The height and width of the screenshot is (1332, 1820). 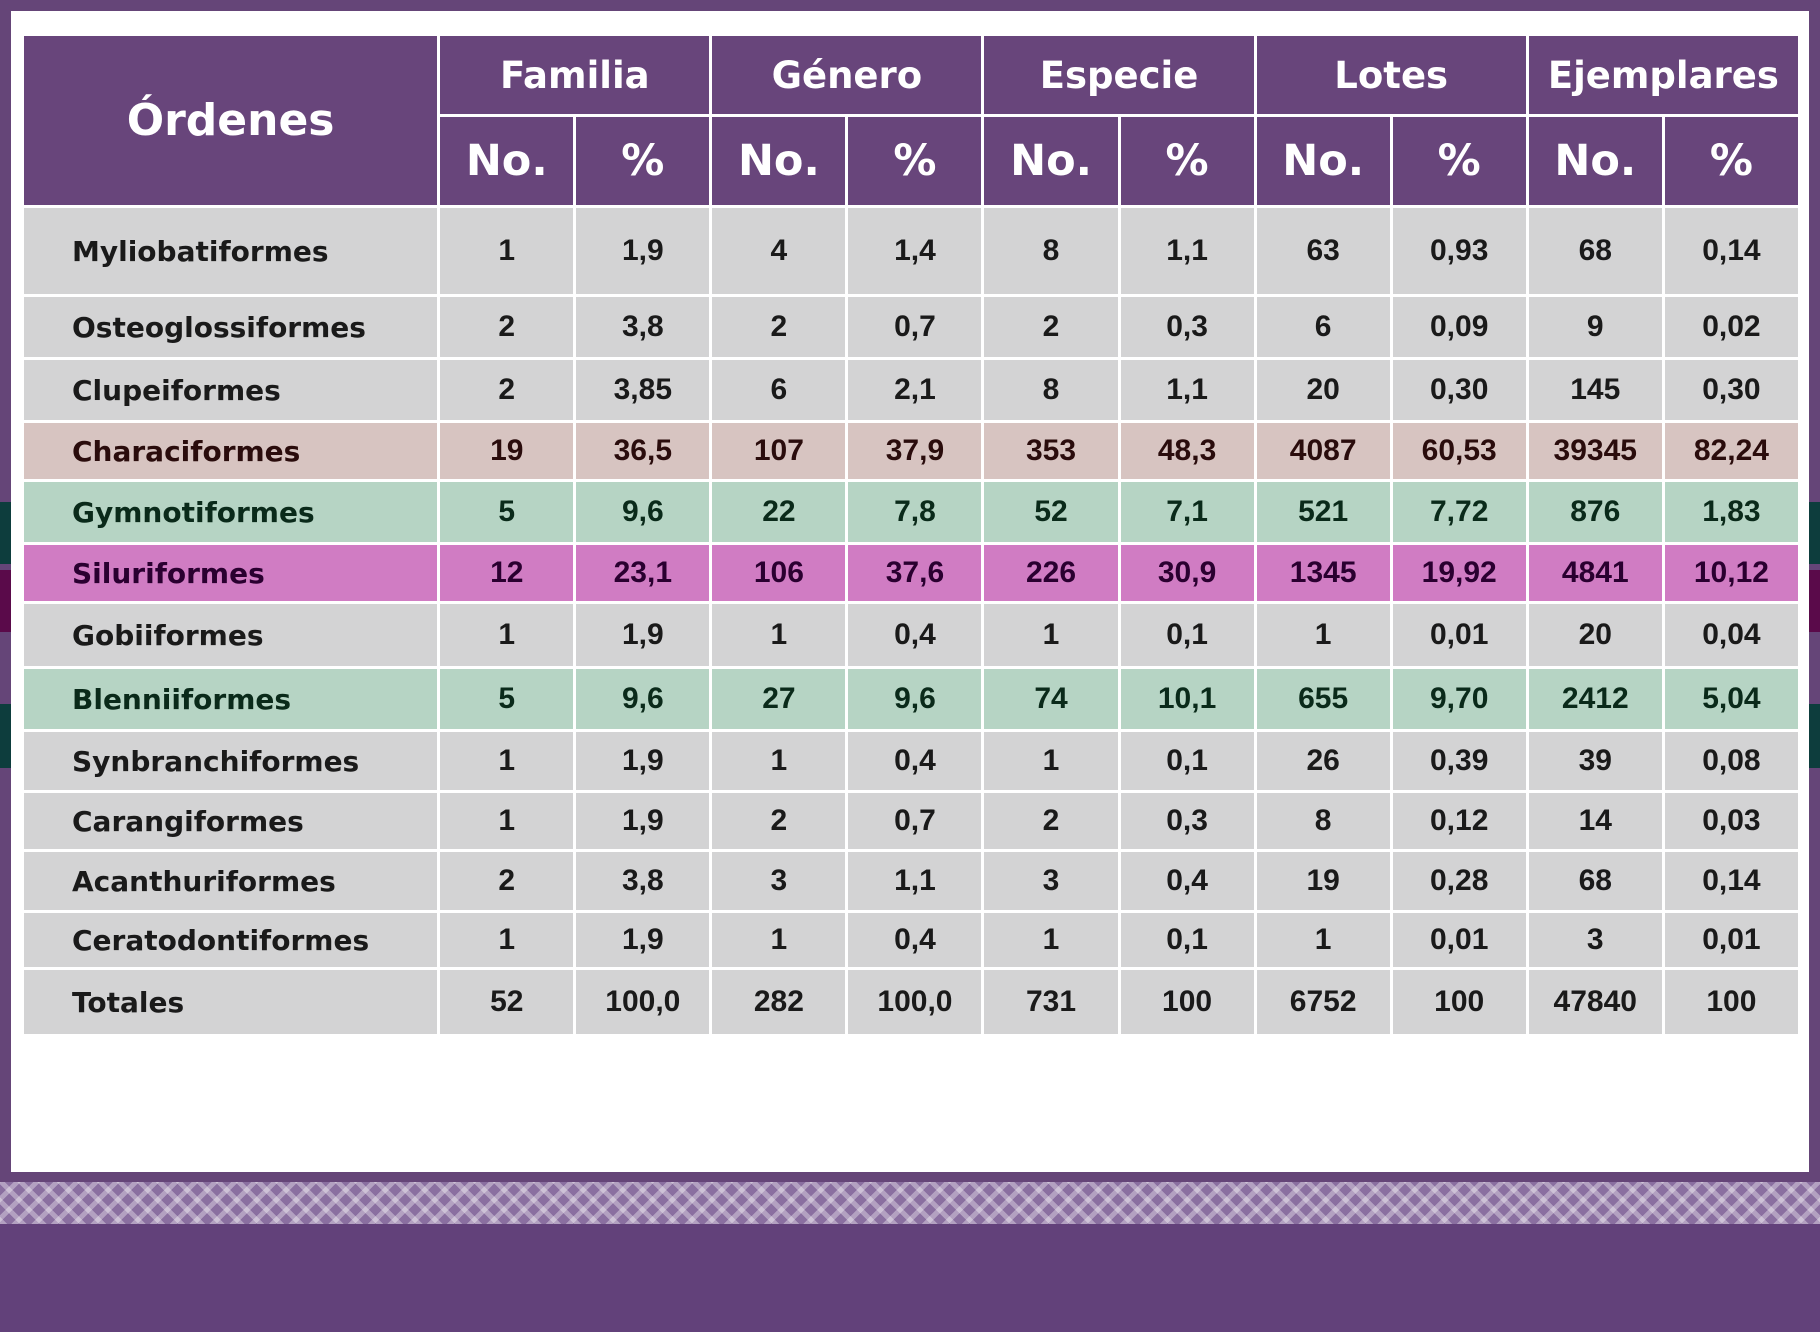 What do you see at coordinates (1187, 327) in the screenshot?
I see `percent-cell: 0,3` at bounding box center [1187, 327].